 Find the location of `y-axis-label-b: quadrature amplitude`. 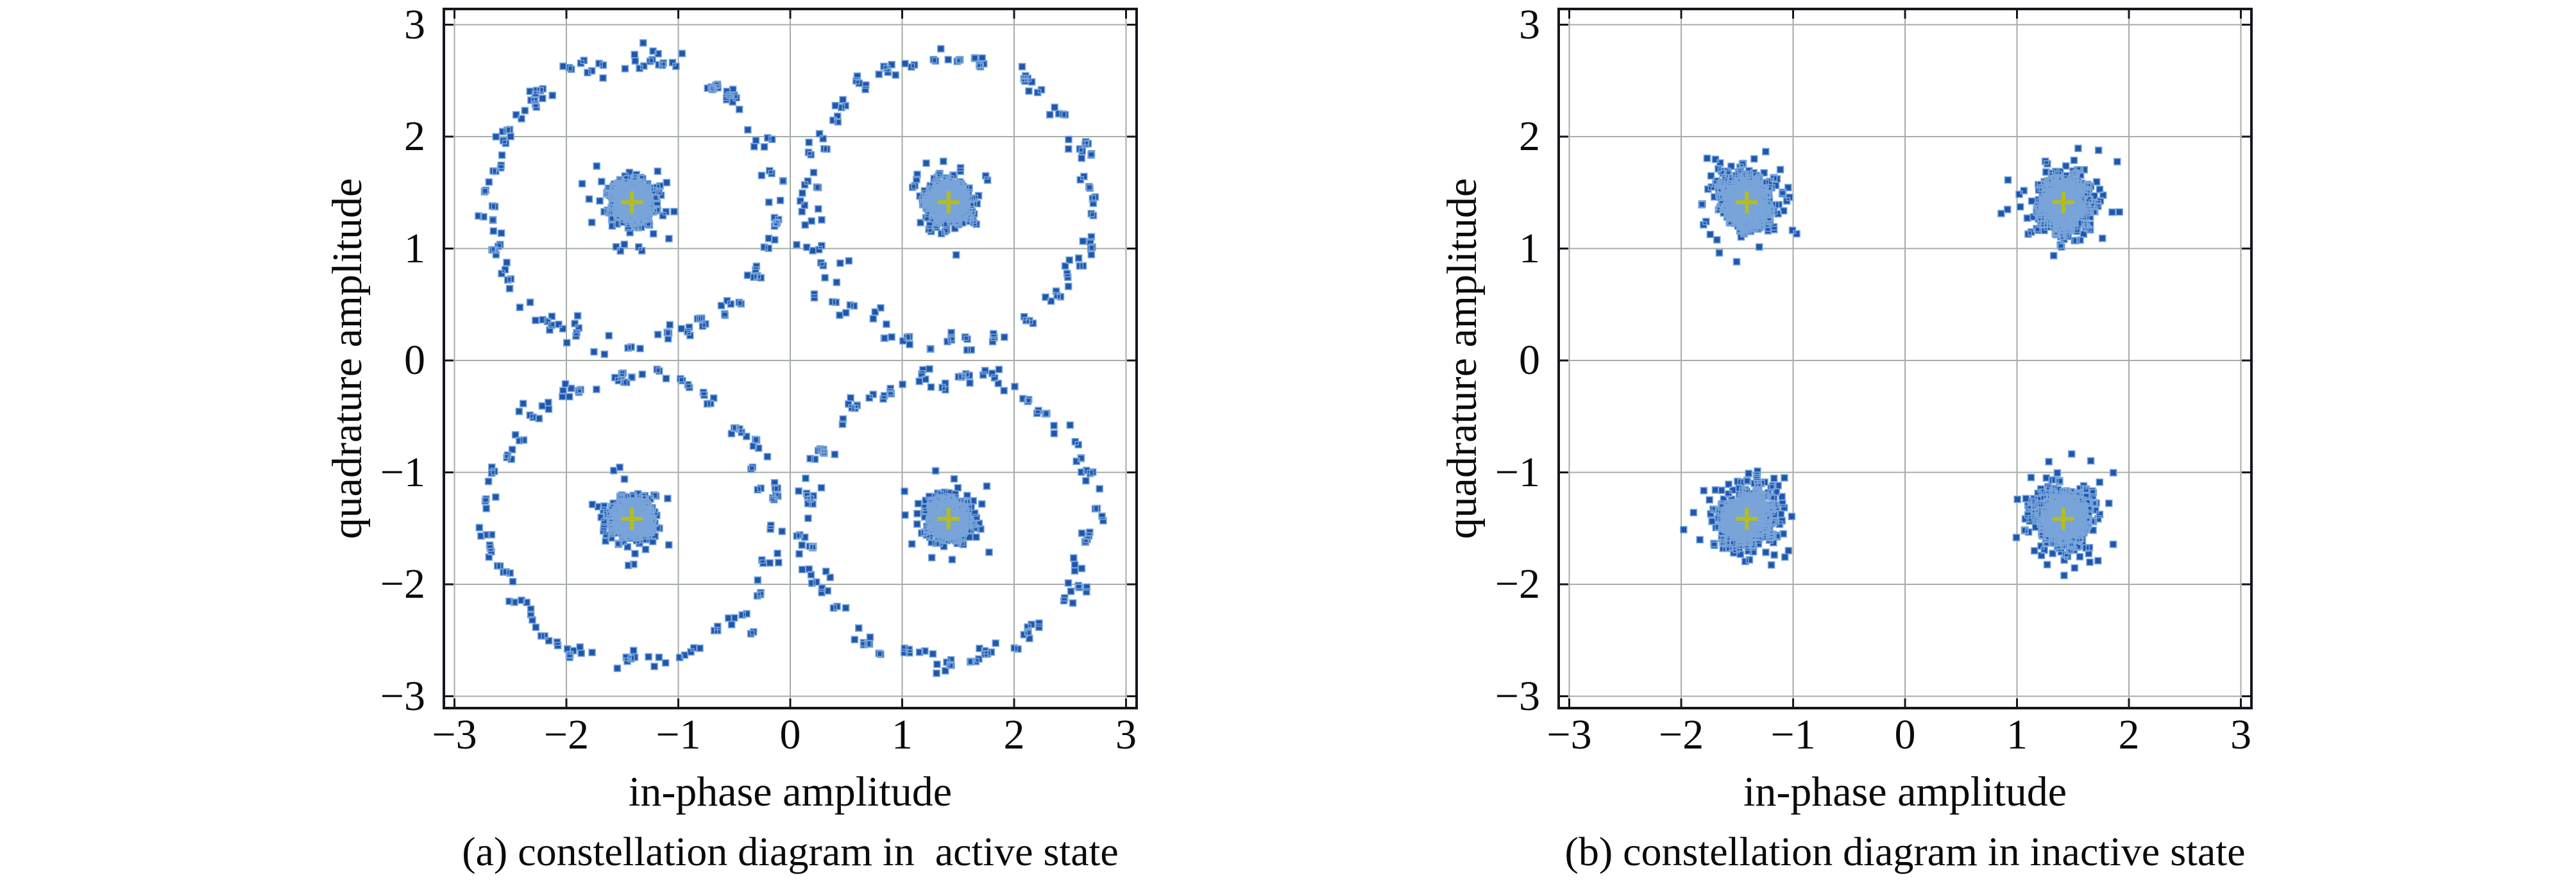

y-axis-label-b: quadrature amplitude is located at coordinates (1462, 358).